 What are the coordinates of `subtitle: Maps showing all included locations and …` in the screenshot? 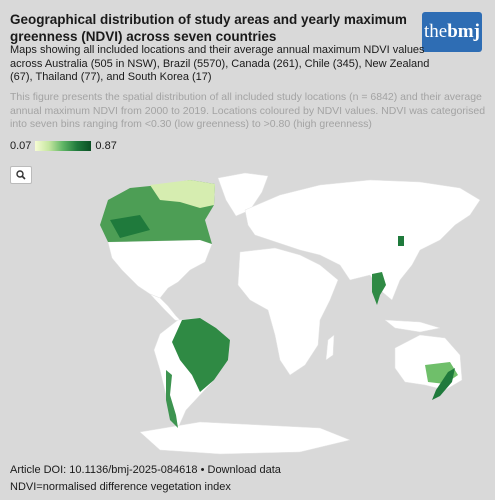 It's located at (220, 63).